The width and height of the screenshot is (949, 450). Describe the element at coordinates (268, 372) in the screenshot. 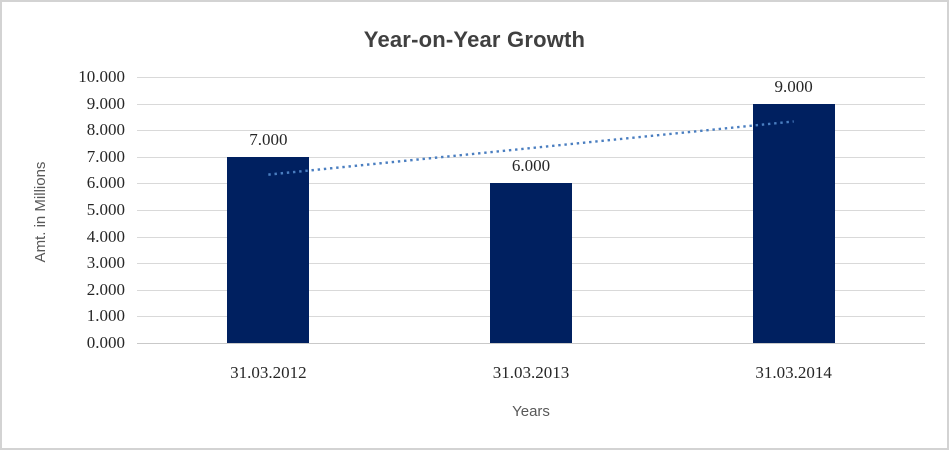

I see `x-category-label: 31.03.2012` at that location.